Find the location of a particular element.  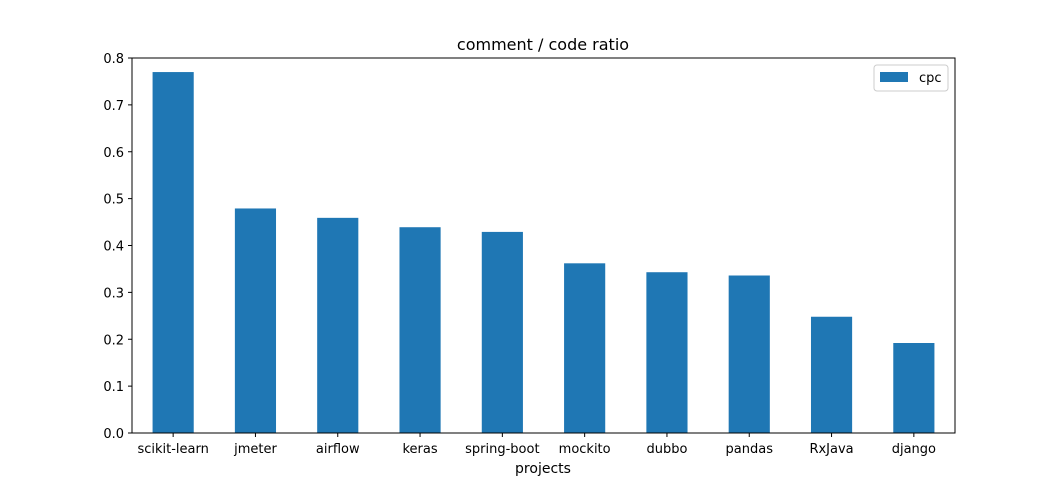

x-tick-label: dubbo is located at coordinates (666, 449).